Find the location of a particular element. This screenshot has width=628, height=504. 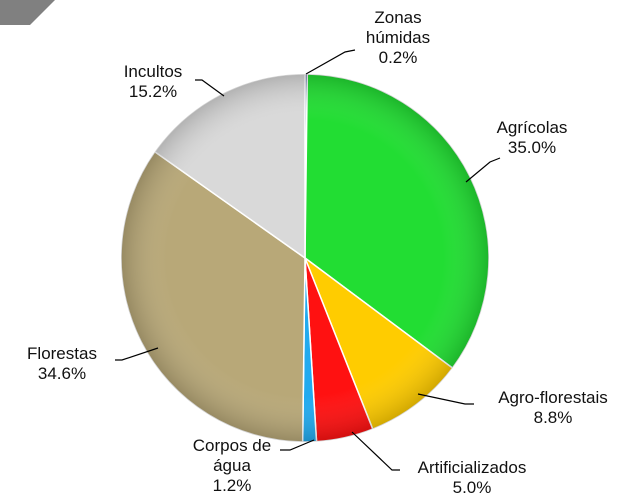

data-label: Zonas húmidas 0.2% is located at coordinates (398, 38).